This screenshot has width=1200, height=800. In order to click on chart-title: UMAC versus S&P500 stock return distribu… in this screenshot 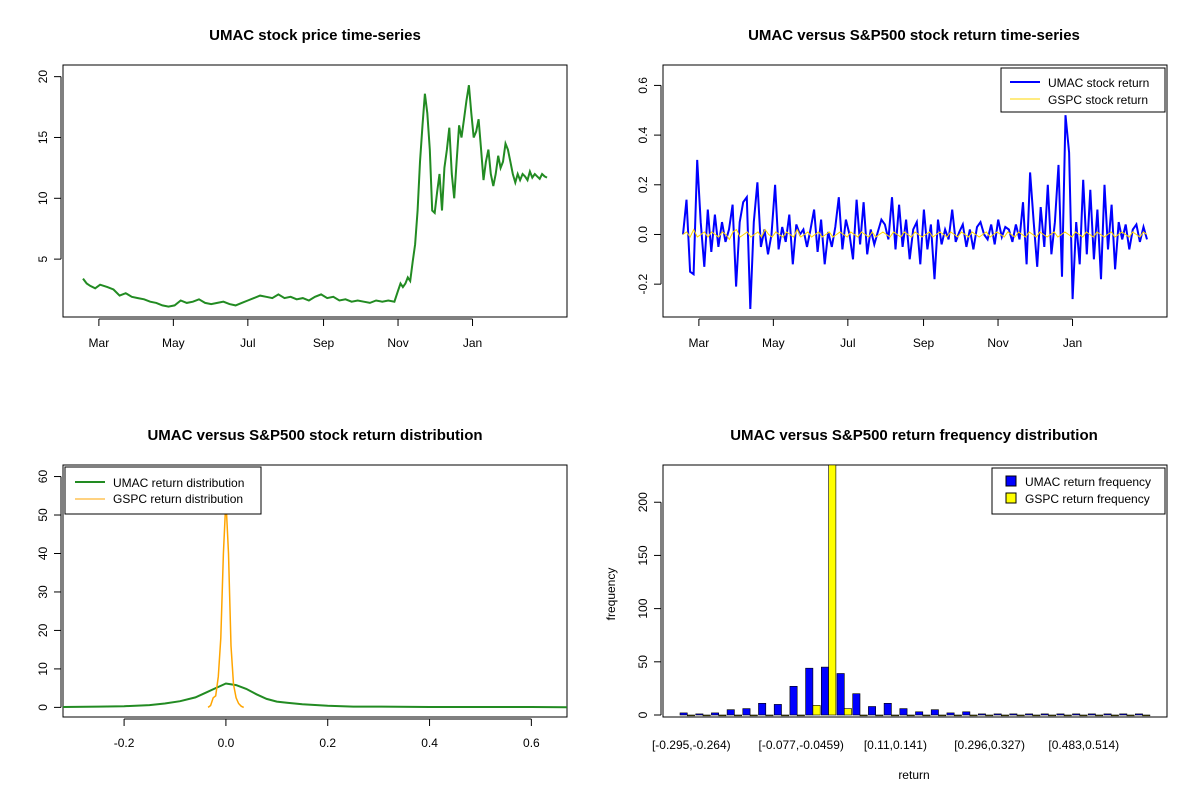, I will do `click(314, 435)`.